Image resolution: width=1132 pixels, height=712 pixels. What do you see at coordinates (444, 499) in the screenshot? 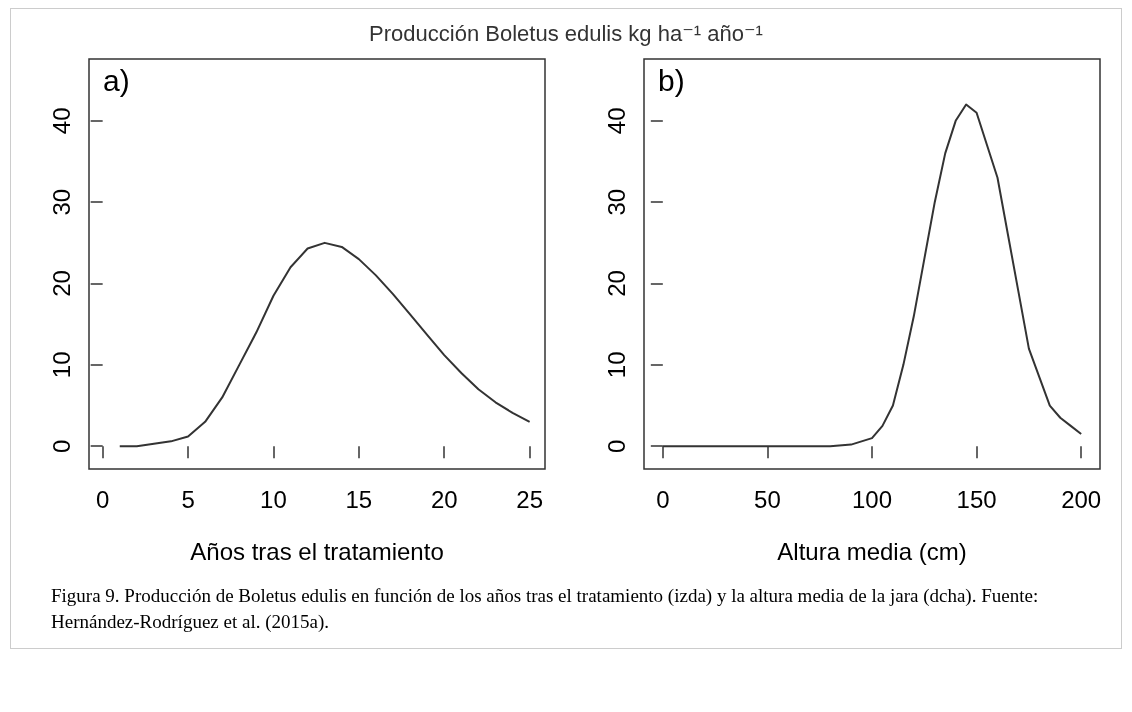
I see `x-tick-label: 20` at bounding box center [444, 499].